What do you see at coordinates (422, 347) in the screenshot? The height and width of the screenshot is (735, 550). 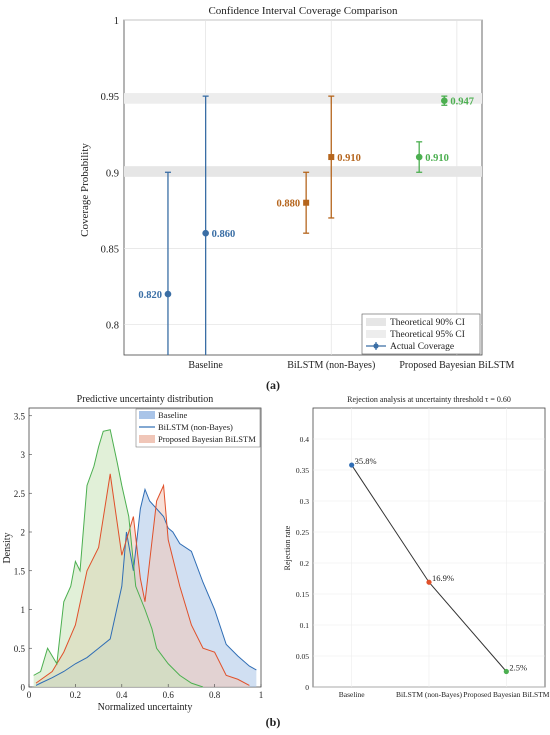 I see `legend-actual-label: Actual Coverage` at bounding box center [422, 347].